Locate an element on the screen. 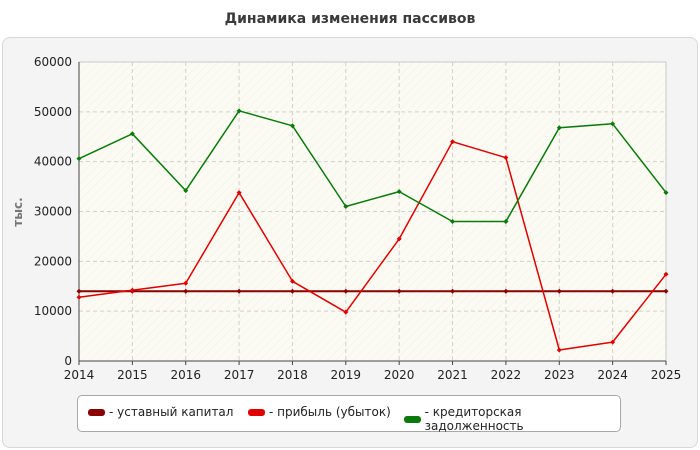  x-tick-label: 2014 is located at coordinates (79, 375).